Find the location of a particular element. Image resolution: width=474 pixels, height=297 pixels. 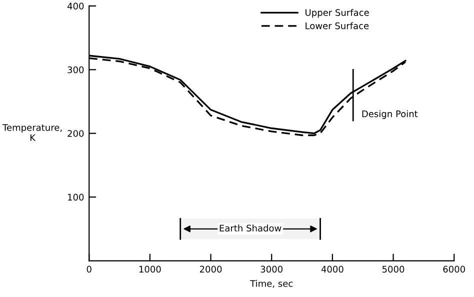

x-tick-label: 5000 is located at coordinates (393, 269).